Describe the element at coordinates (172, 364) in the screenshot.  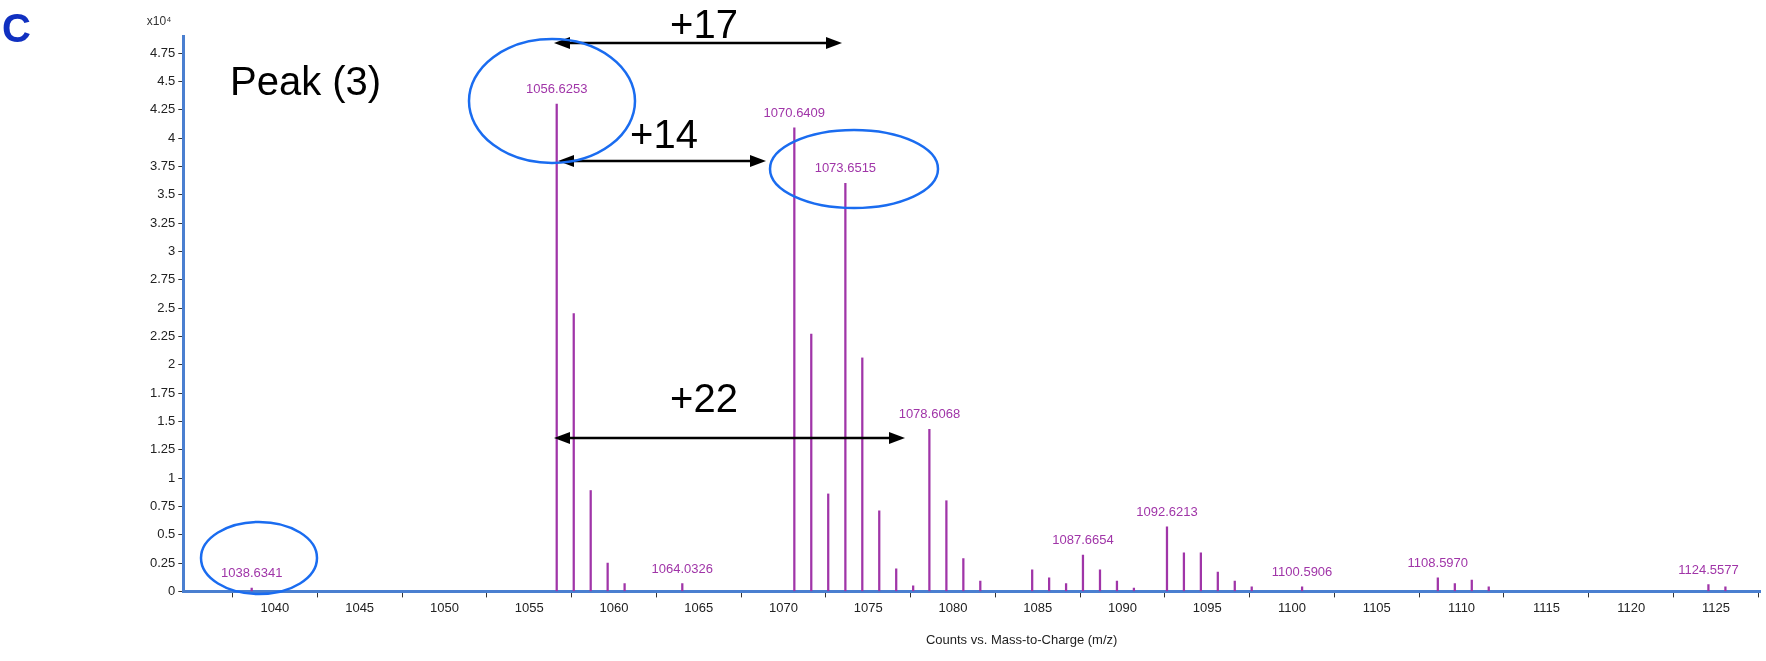
I see `y-tick-label: 2` at that location.